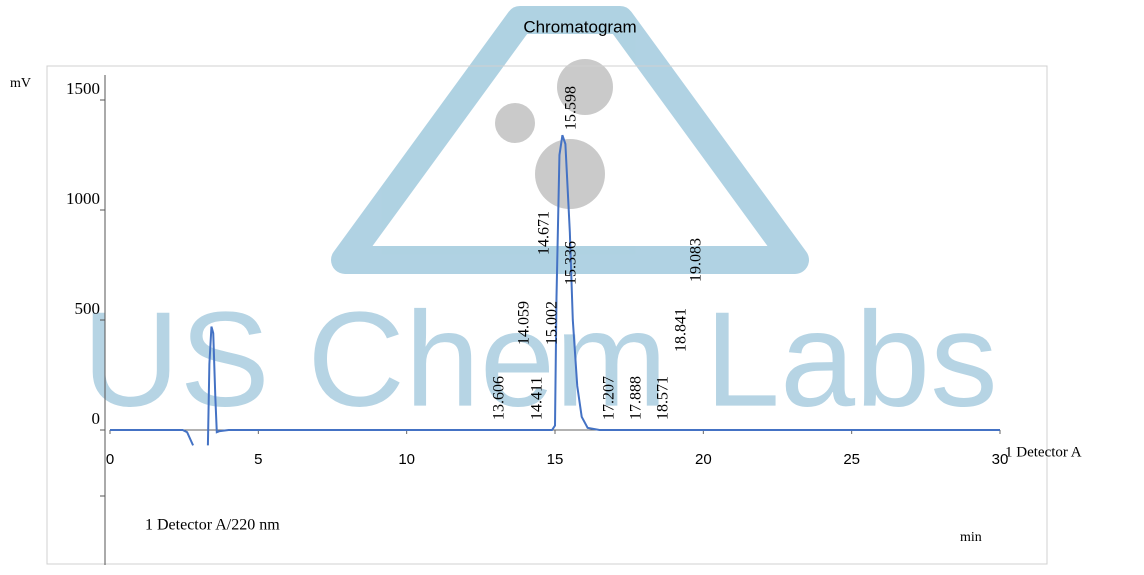 This screenshot has height=575, width=1144. I want to click on y-tick-label: 500, so click(88, 308).